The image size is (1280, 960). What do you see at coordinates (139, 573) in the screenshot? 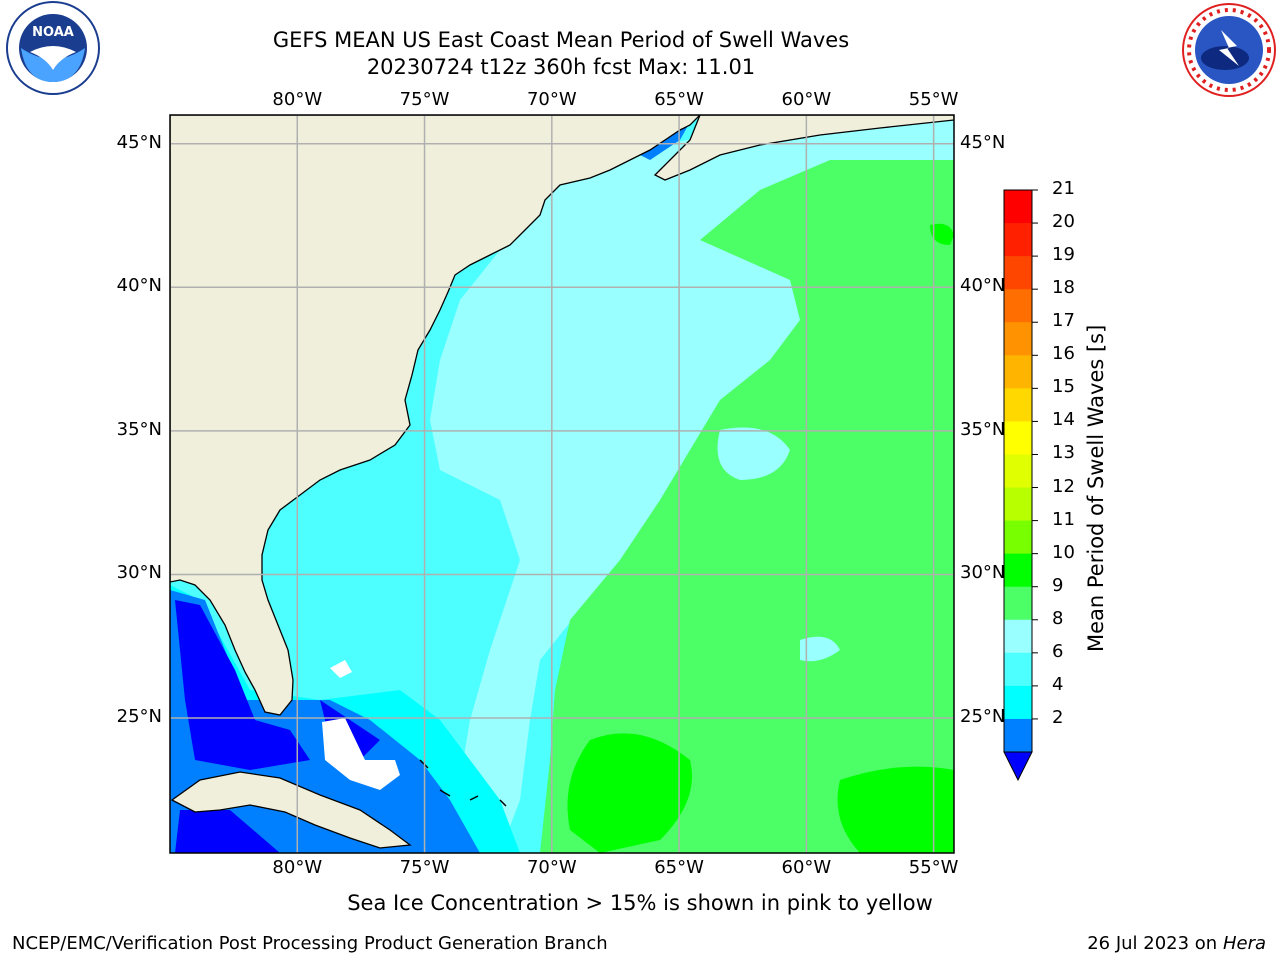
I see `lat-label-left: 30°N` at bounding box center [139, 573].